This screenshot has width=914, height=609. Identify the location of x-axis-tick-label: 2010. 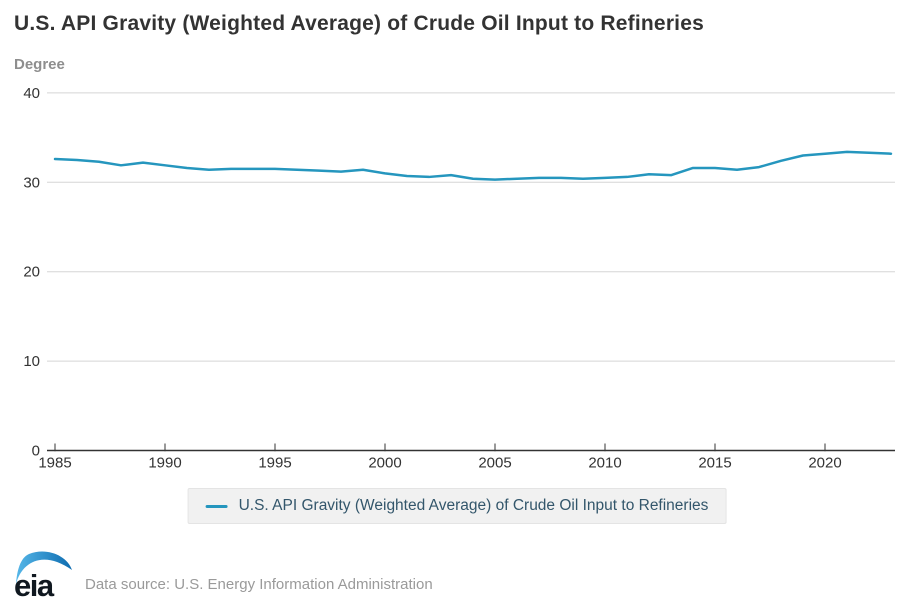
(604, 463).